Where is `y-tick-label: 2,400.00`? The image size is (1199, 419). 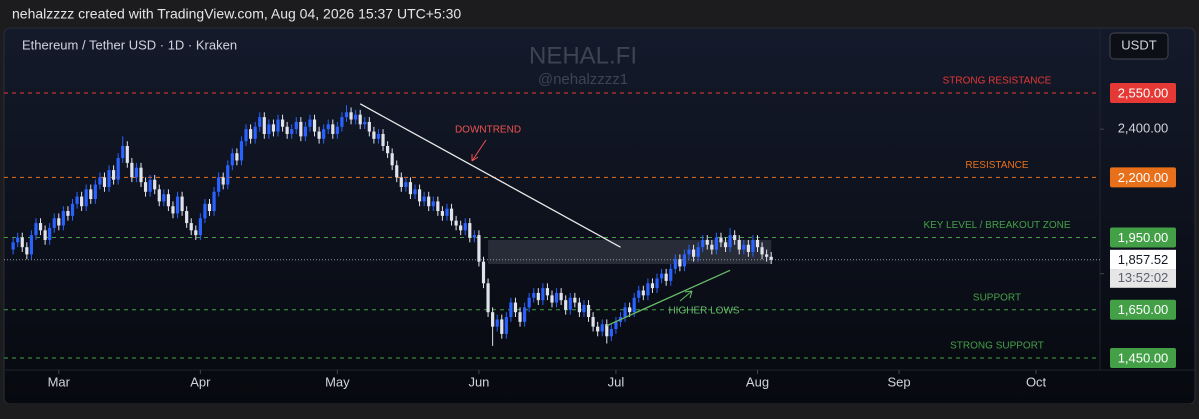 y-tick-label: 2,400.00 is located at coordinates (1143, 128).